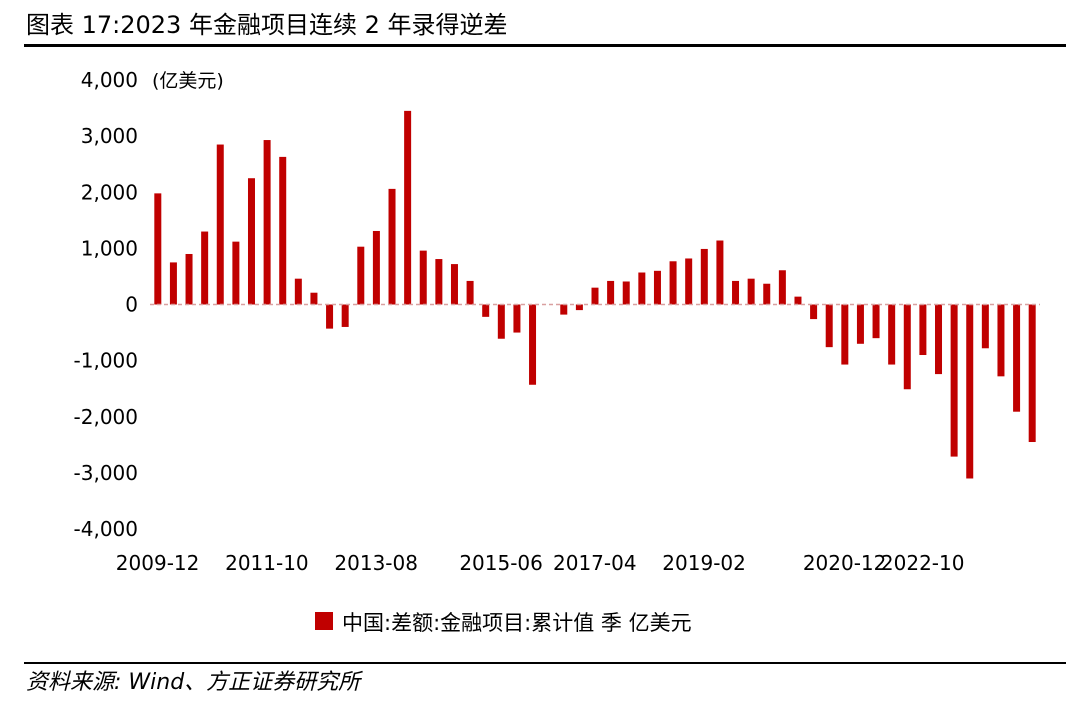 The width and height of the screenshot is (1080, 708). I want to click on figure-title: 图表 17:2023 年金融项目连续 2 年录得逆差, so click(267, 25).